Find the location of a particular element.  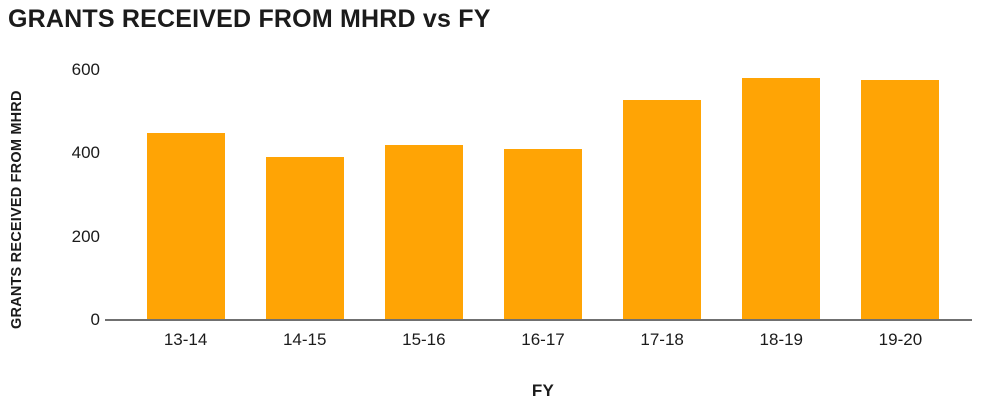

x-axis-labels: 13-14 14-15 15-16 16-17 17-18 18-19 19-20 is located at coordinates (543, 340).